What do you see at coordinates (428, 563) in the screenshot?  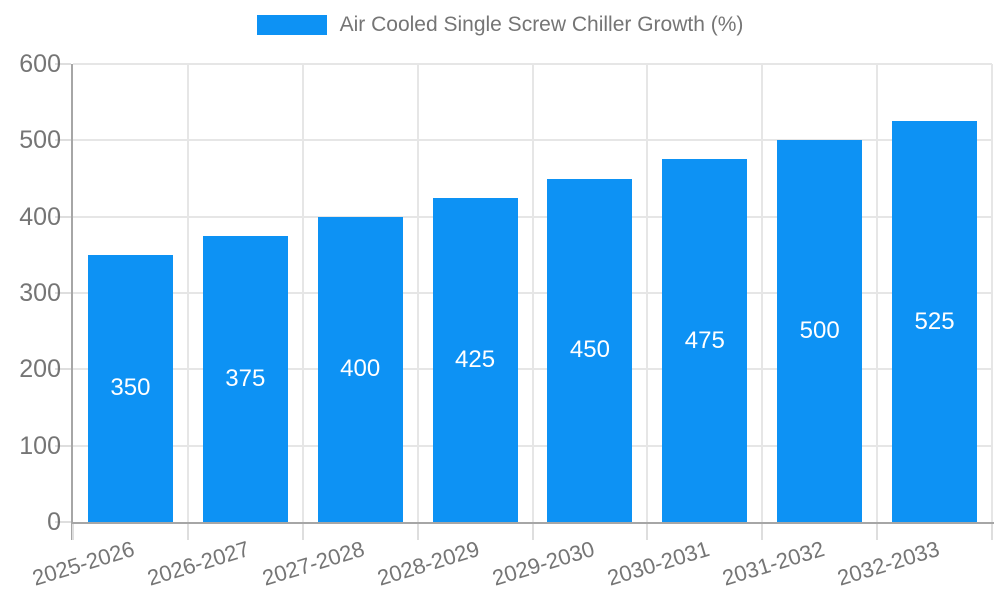 I see `x-tick-label: 2028-2029` at bounding box center [428, 563].